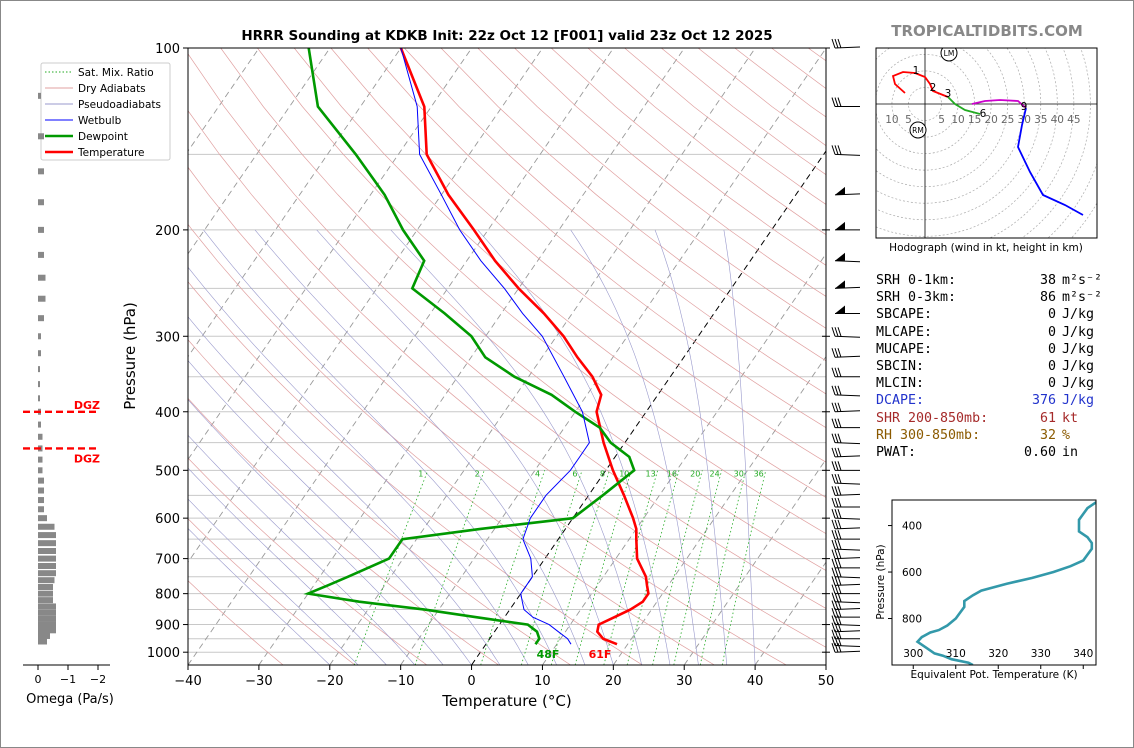 The image size is (1134, 748). Describe the element at coordinates (755, 681) in the screenshot. I see `x-tick-label: 40` at that location.